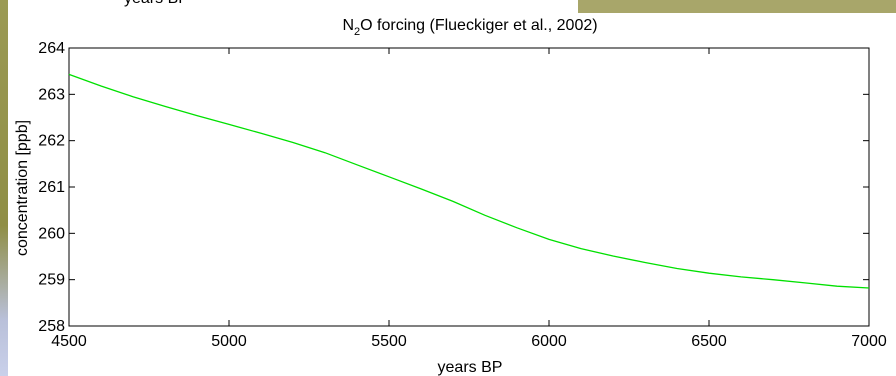  What do you see at coordinates (709, 341) in the screenshot?
I see `x-tick-label: 6500` at bounding box center [709, 341].